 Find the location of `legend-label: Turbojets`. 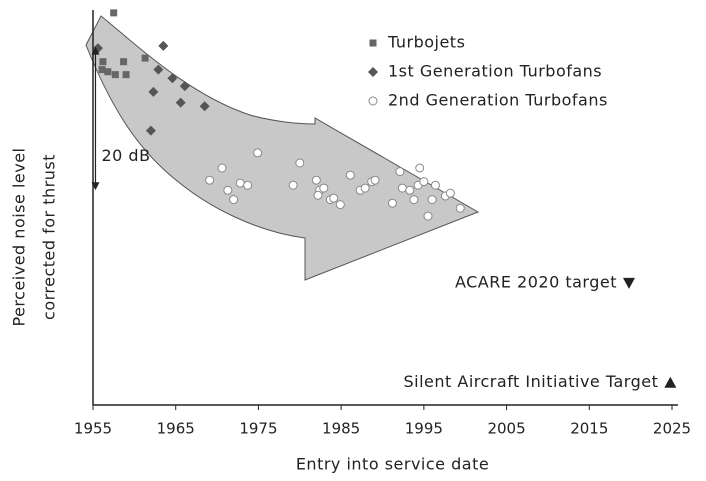

legend-label: Turbojets is located at coordinates (426, 42).